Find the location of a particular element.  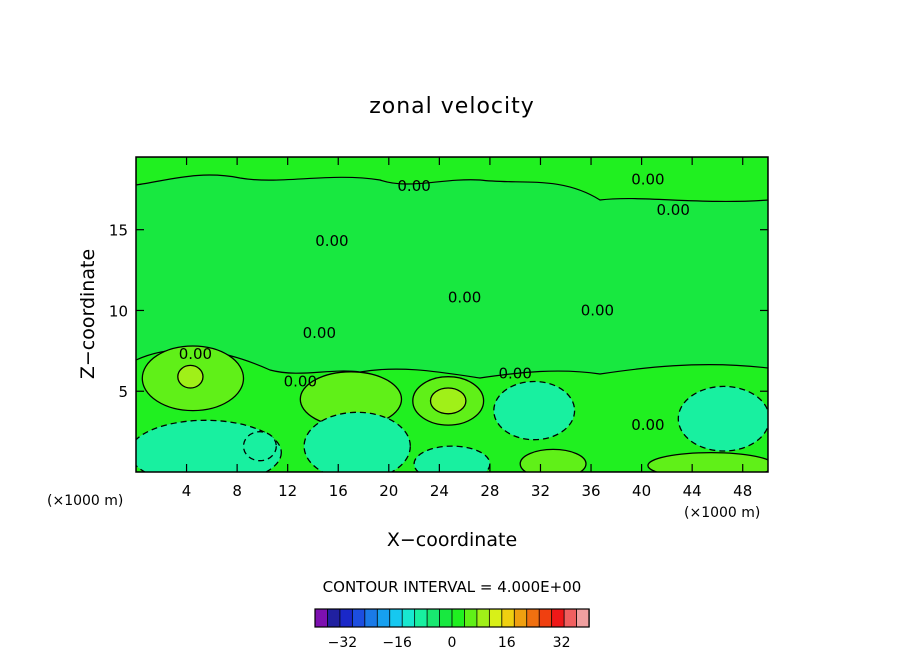

y-tick-label-1: 10 is located at coordinates (118, 311).